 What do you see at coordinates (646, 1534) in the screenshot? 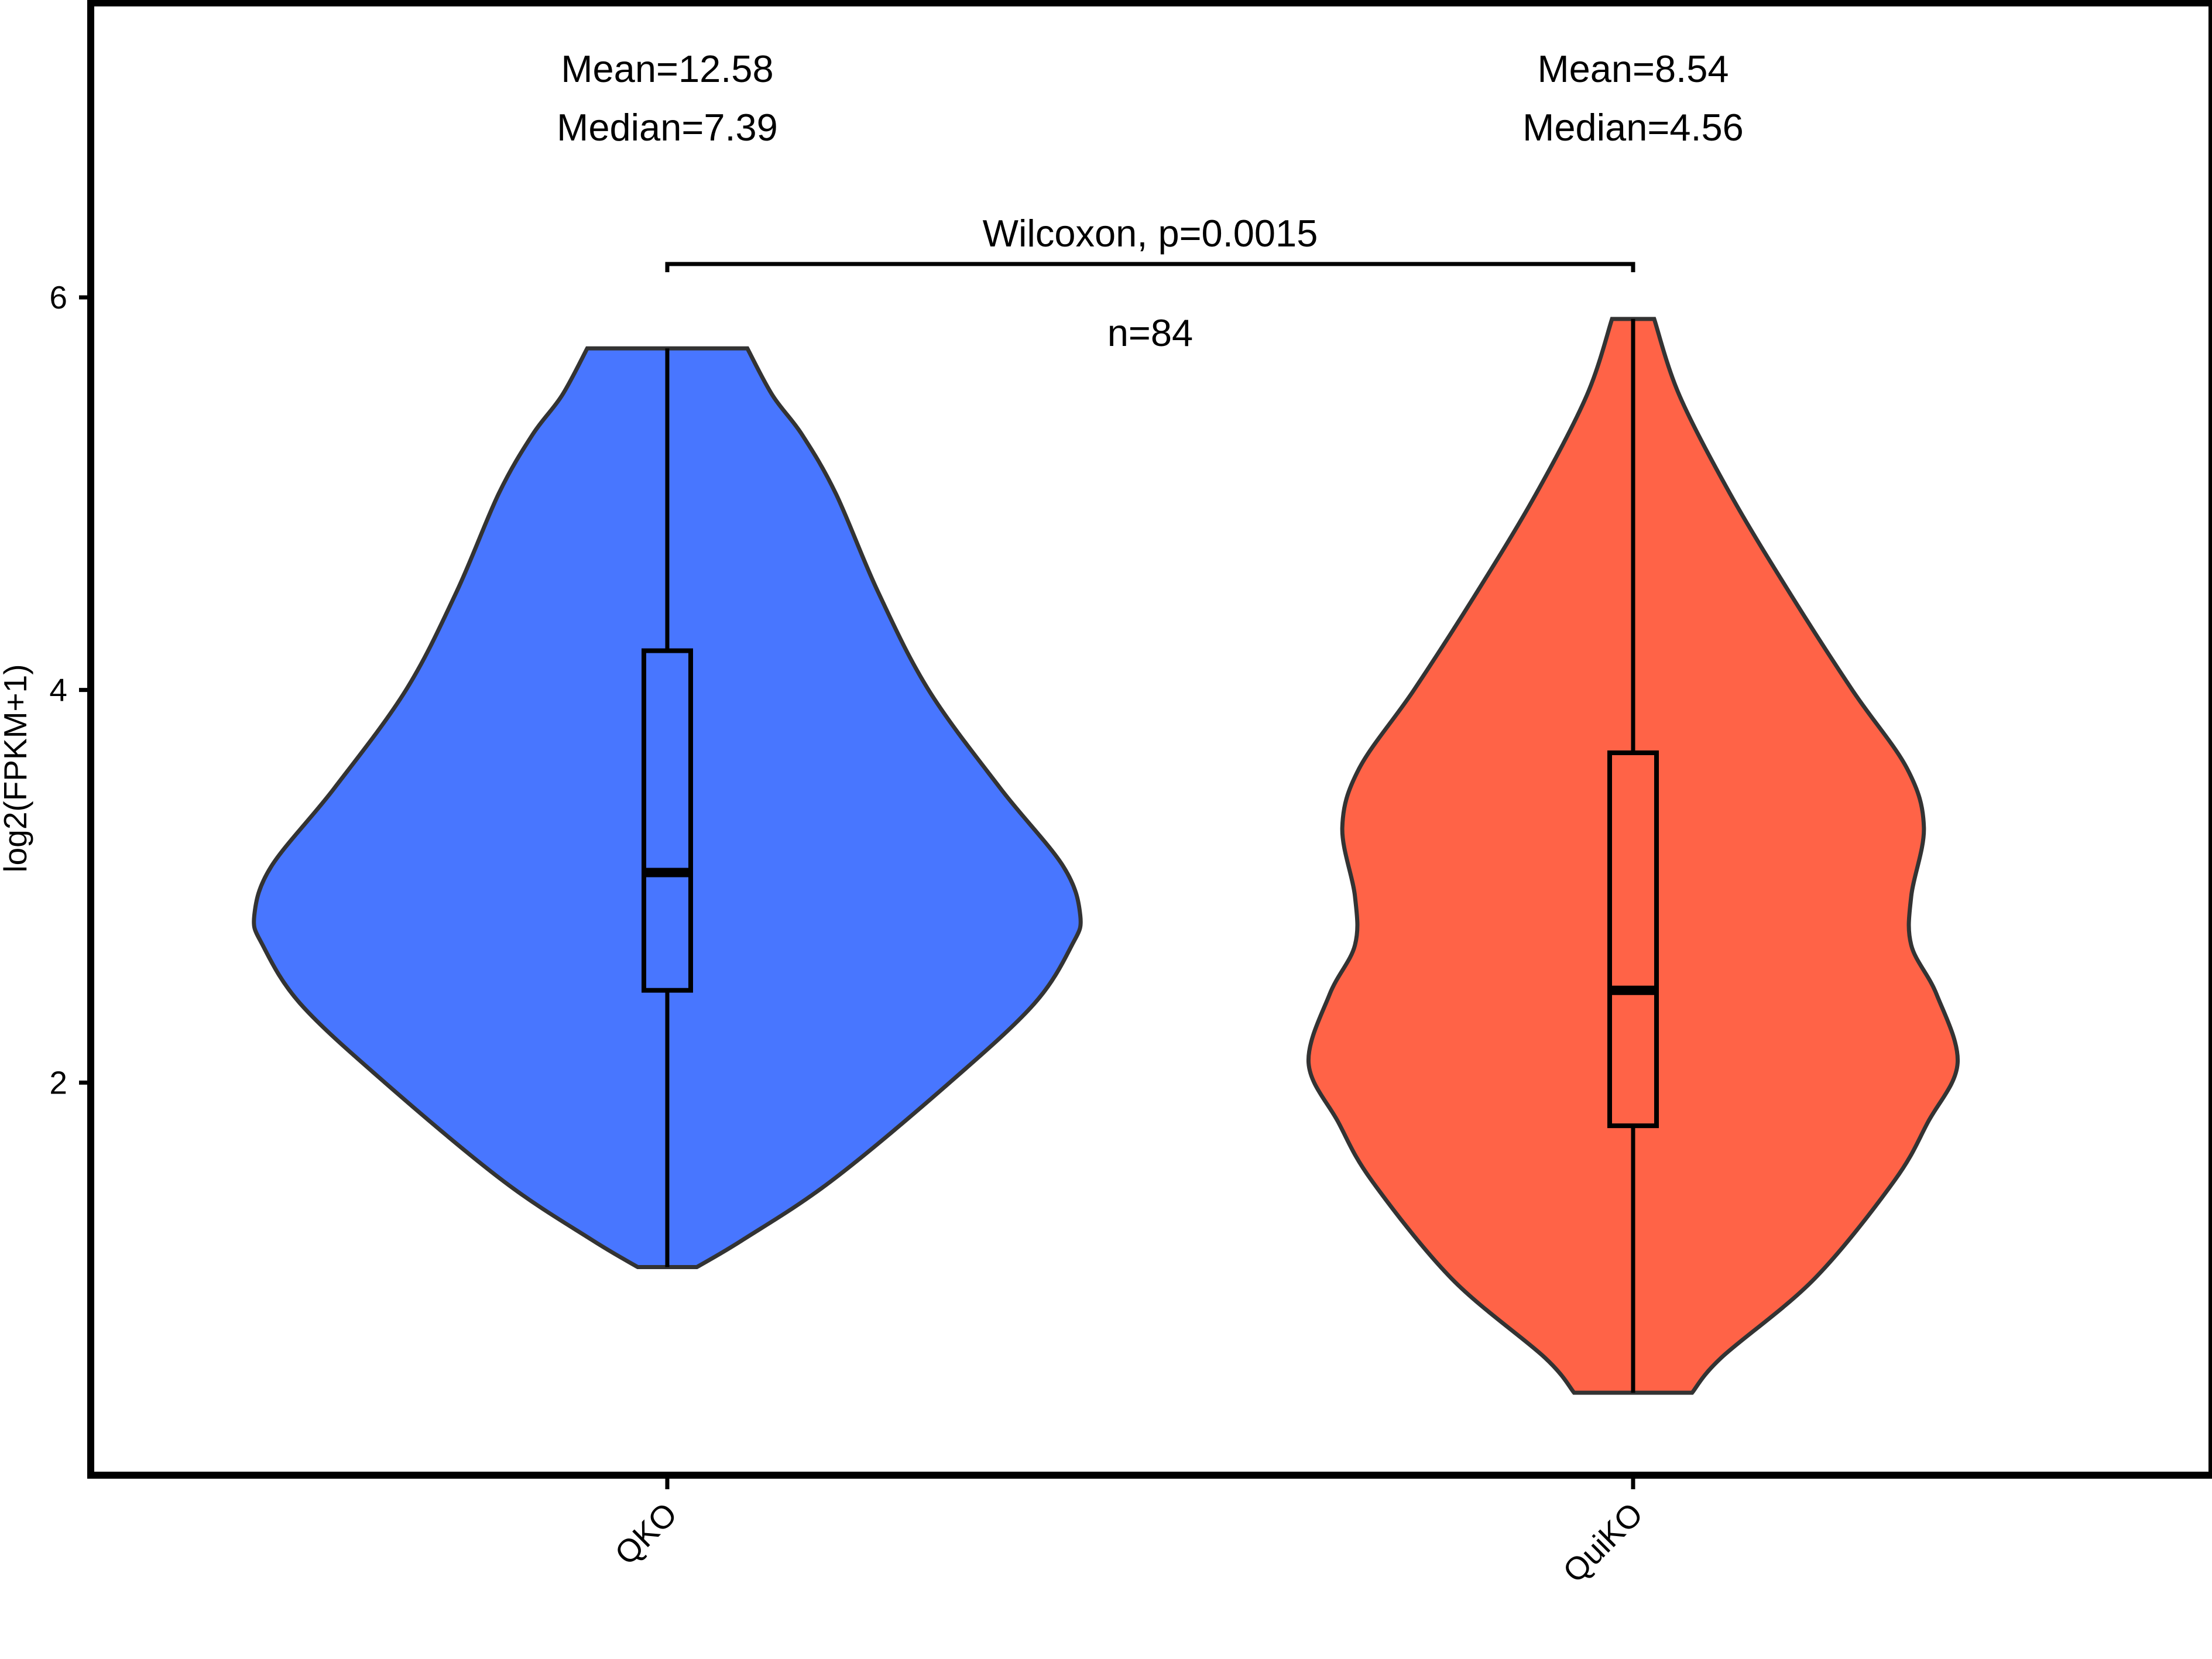
I see `x-tick-label-qko: QKO` at bounding box center [646, 1534].